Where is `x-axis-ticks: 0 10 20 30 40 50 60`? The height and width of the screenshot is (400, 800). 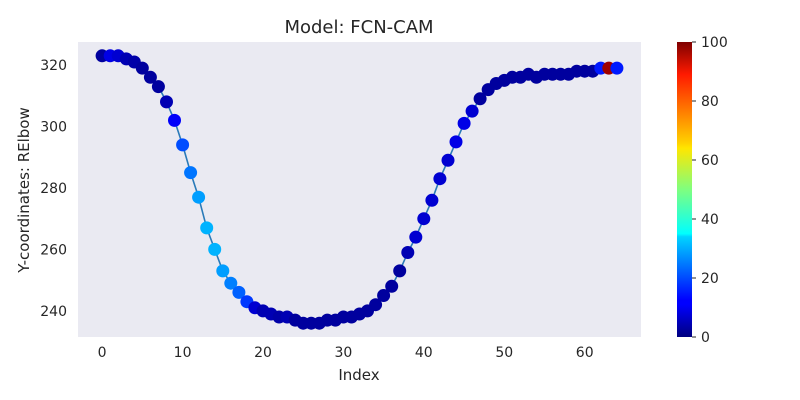 x-axis-ticks: 0 10 20 30 40 50 60 is located at coordinates (346, 353).